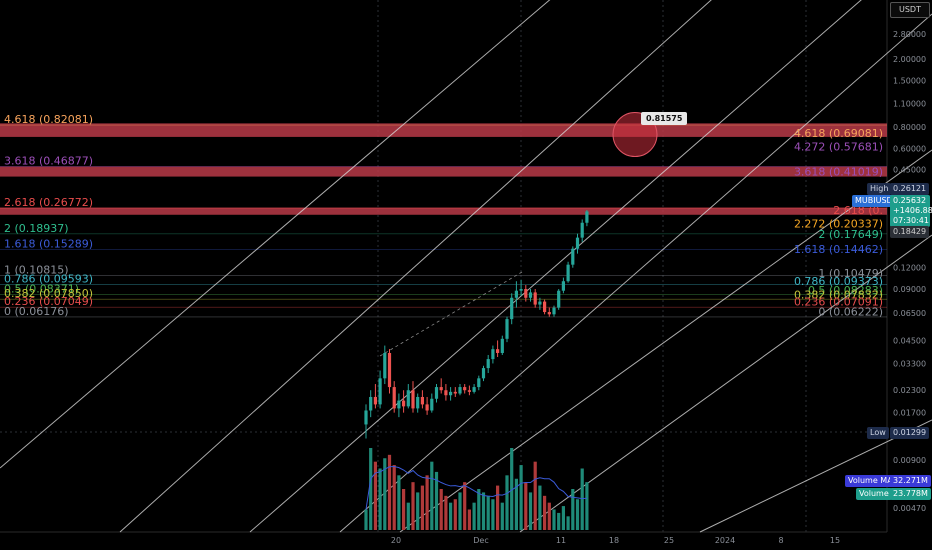 The width and height of the screenshot is (932, 550). I want to click on fib-label-left: 0 (0.06176), so click(36, 311).